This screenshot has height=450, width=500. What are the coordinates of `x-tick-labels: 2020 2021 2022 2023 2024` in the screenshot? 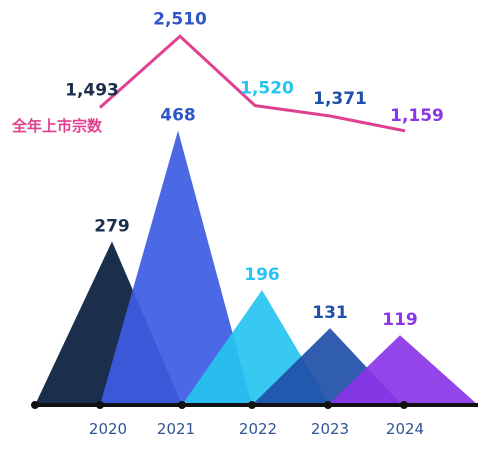 It's located at (256, 429).